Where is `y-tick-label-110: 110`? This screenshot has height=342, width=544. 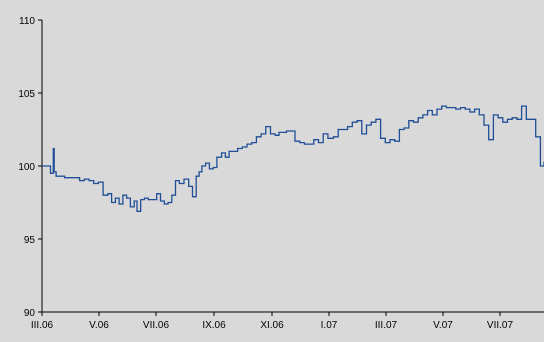
y-tick-label-110: 110 is located at coordinates (27, 21).